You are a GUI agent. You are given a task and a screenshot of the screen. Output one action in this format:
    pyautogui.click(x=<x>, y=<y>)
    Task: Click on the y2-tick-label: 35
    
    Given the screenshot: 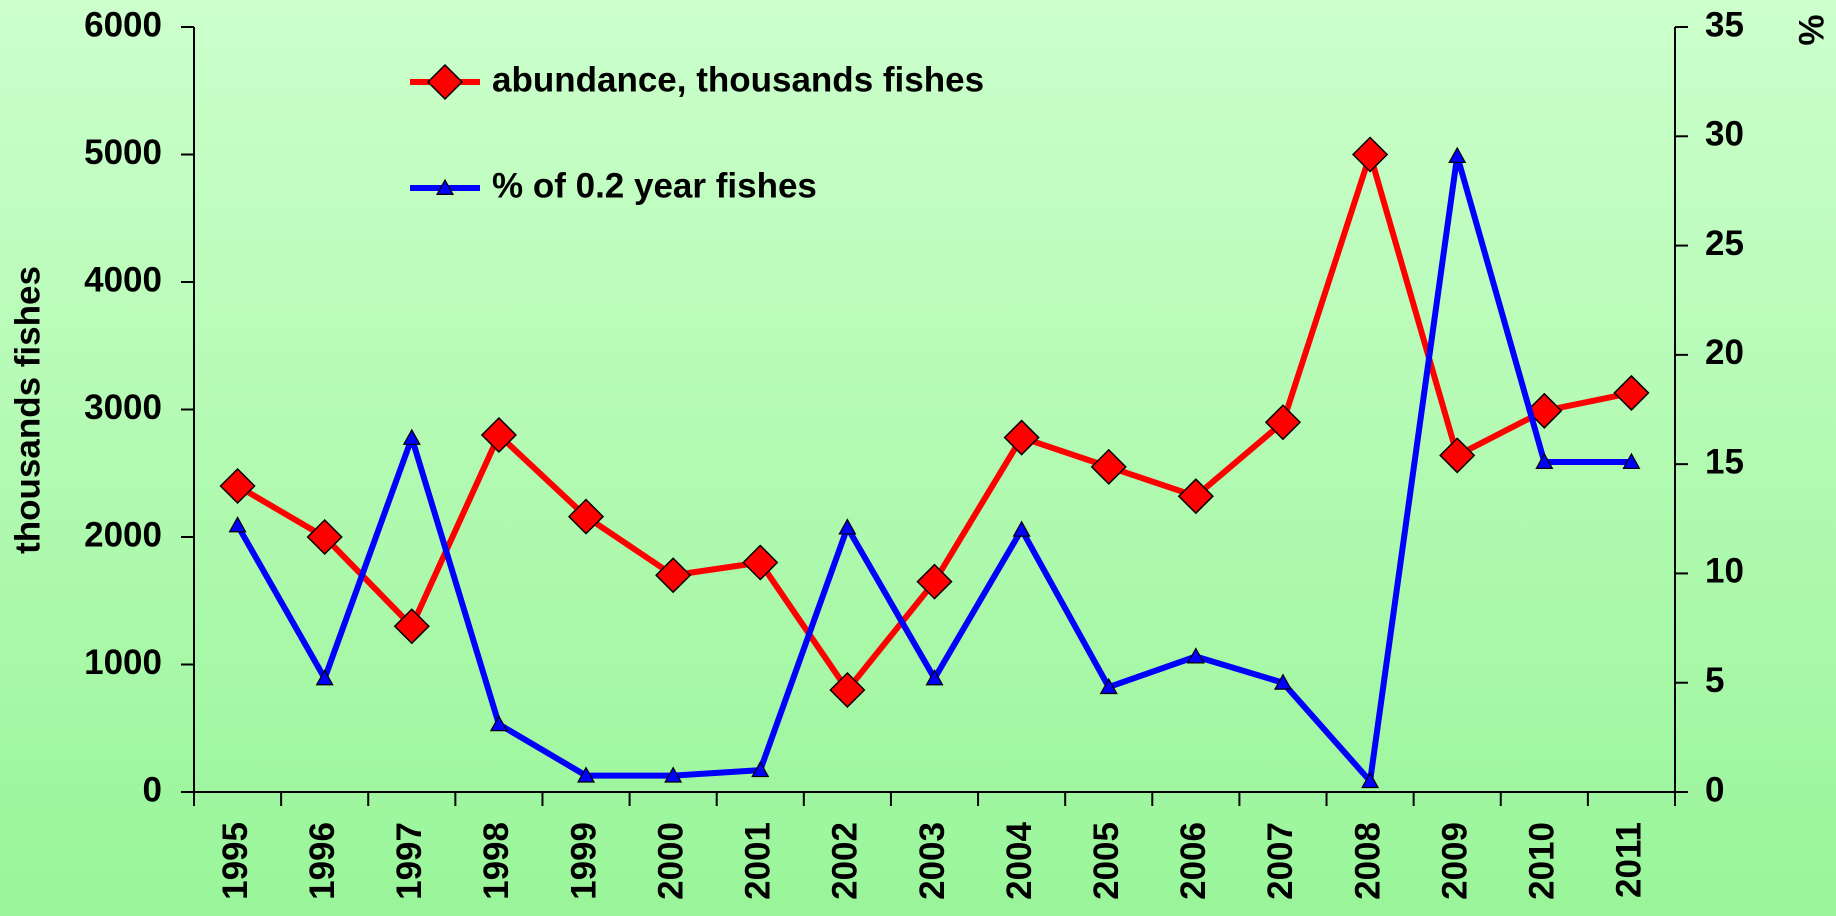 What is the action you would take?
    pyautogui.click(x=1724, y=24)
    